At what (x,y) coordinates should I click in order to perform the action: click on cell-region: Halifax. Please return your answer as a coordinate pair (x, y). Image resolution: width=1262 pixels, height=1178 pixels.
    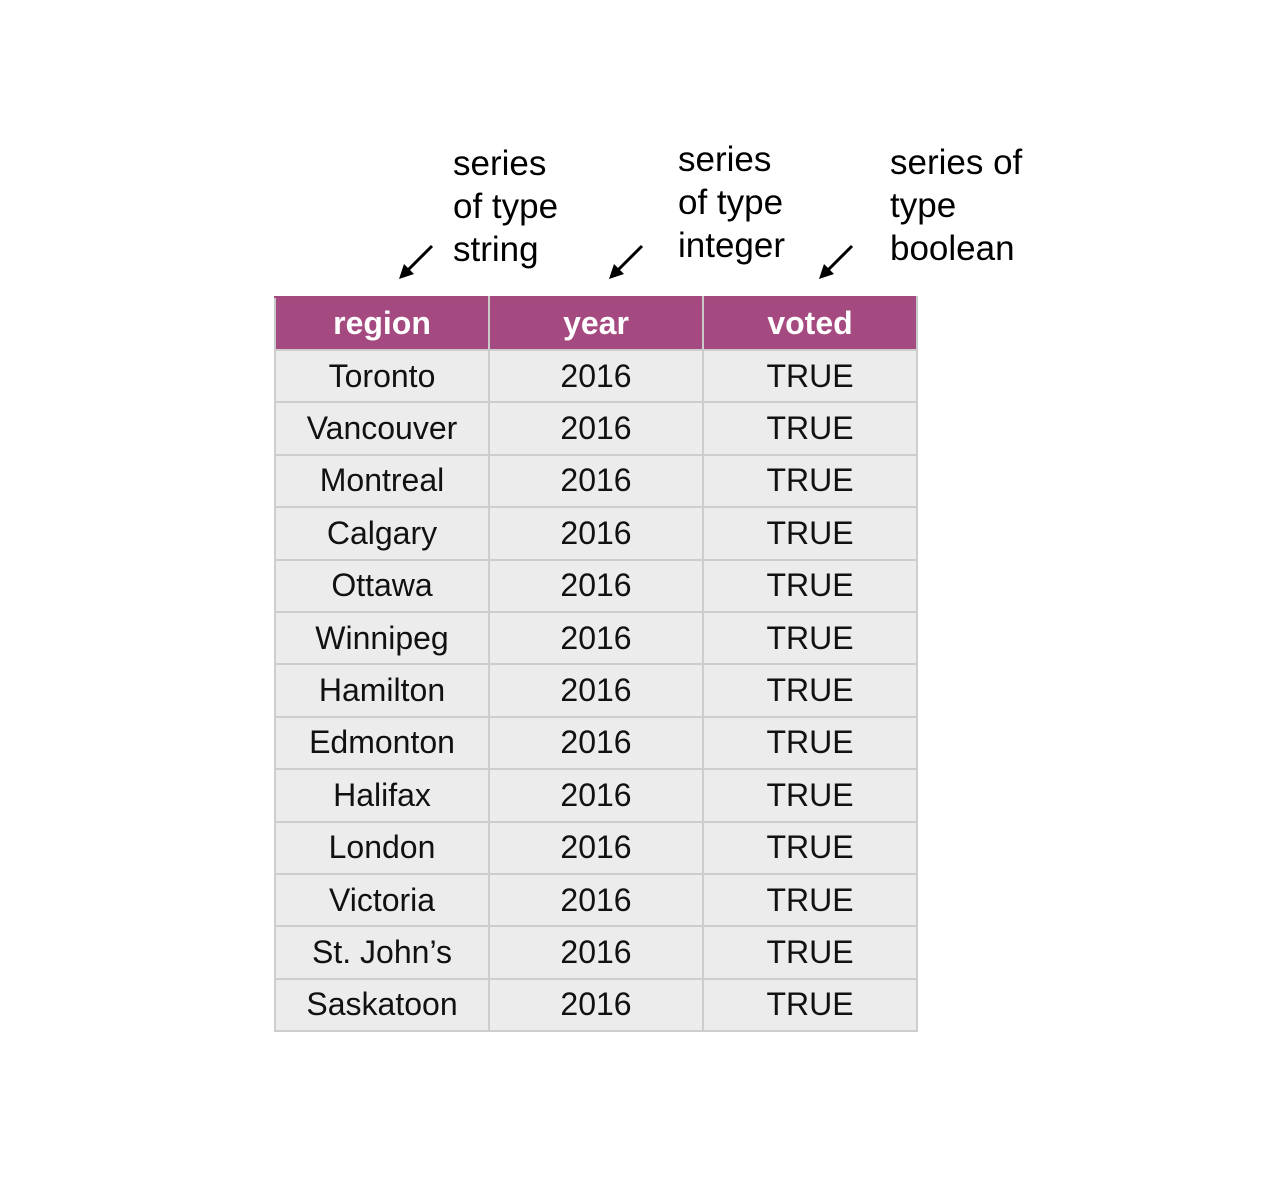
    Looking at the image, I should click on (382, 795).